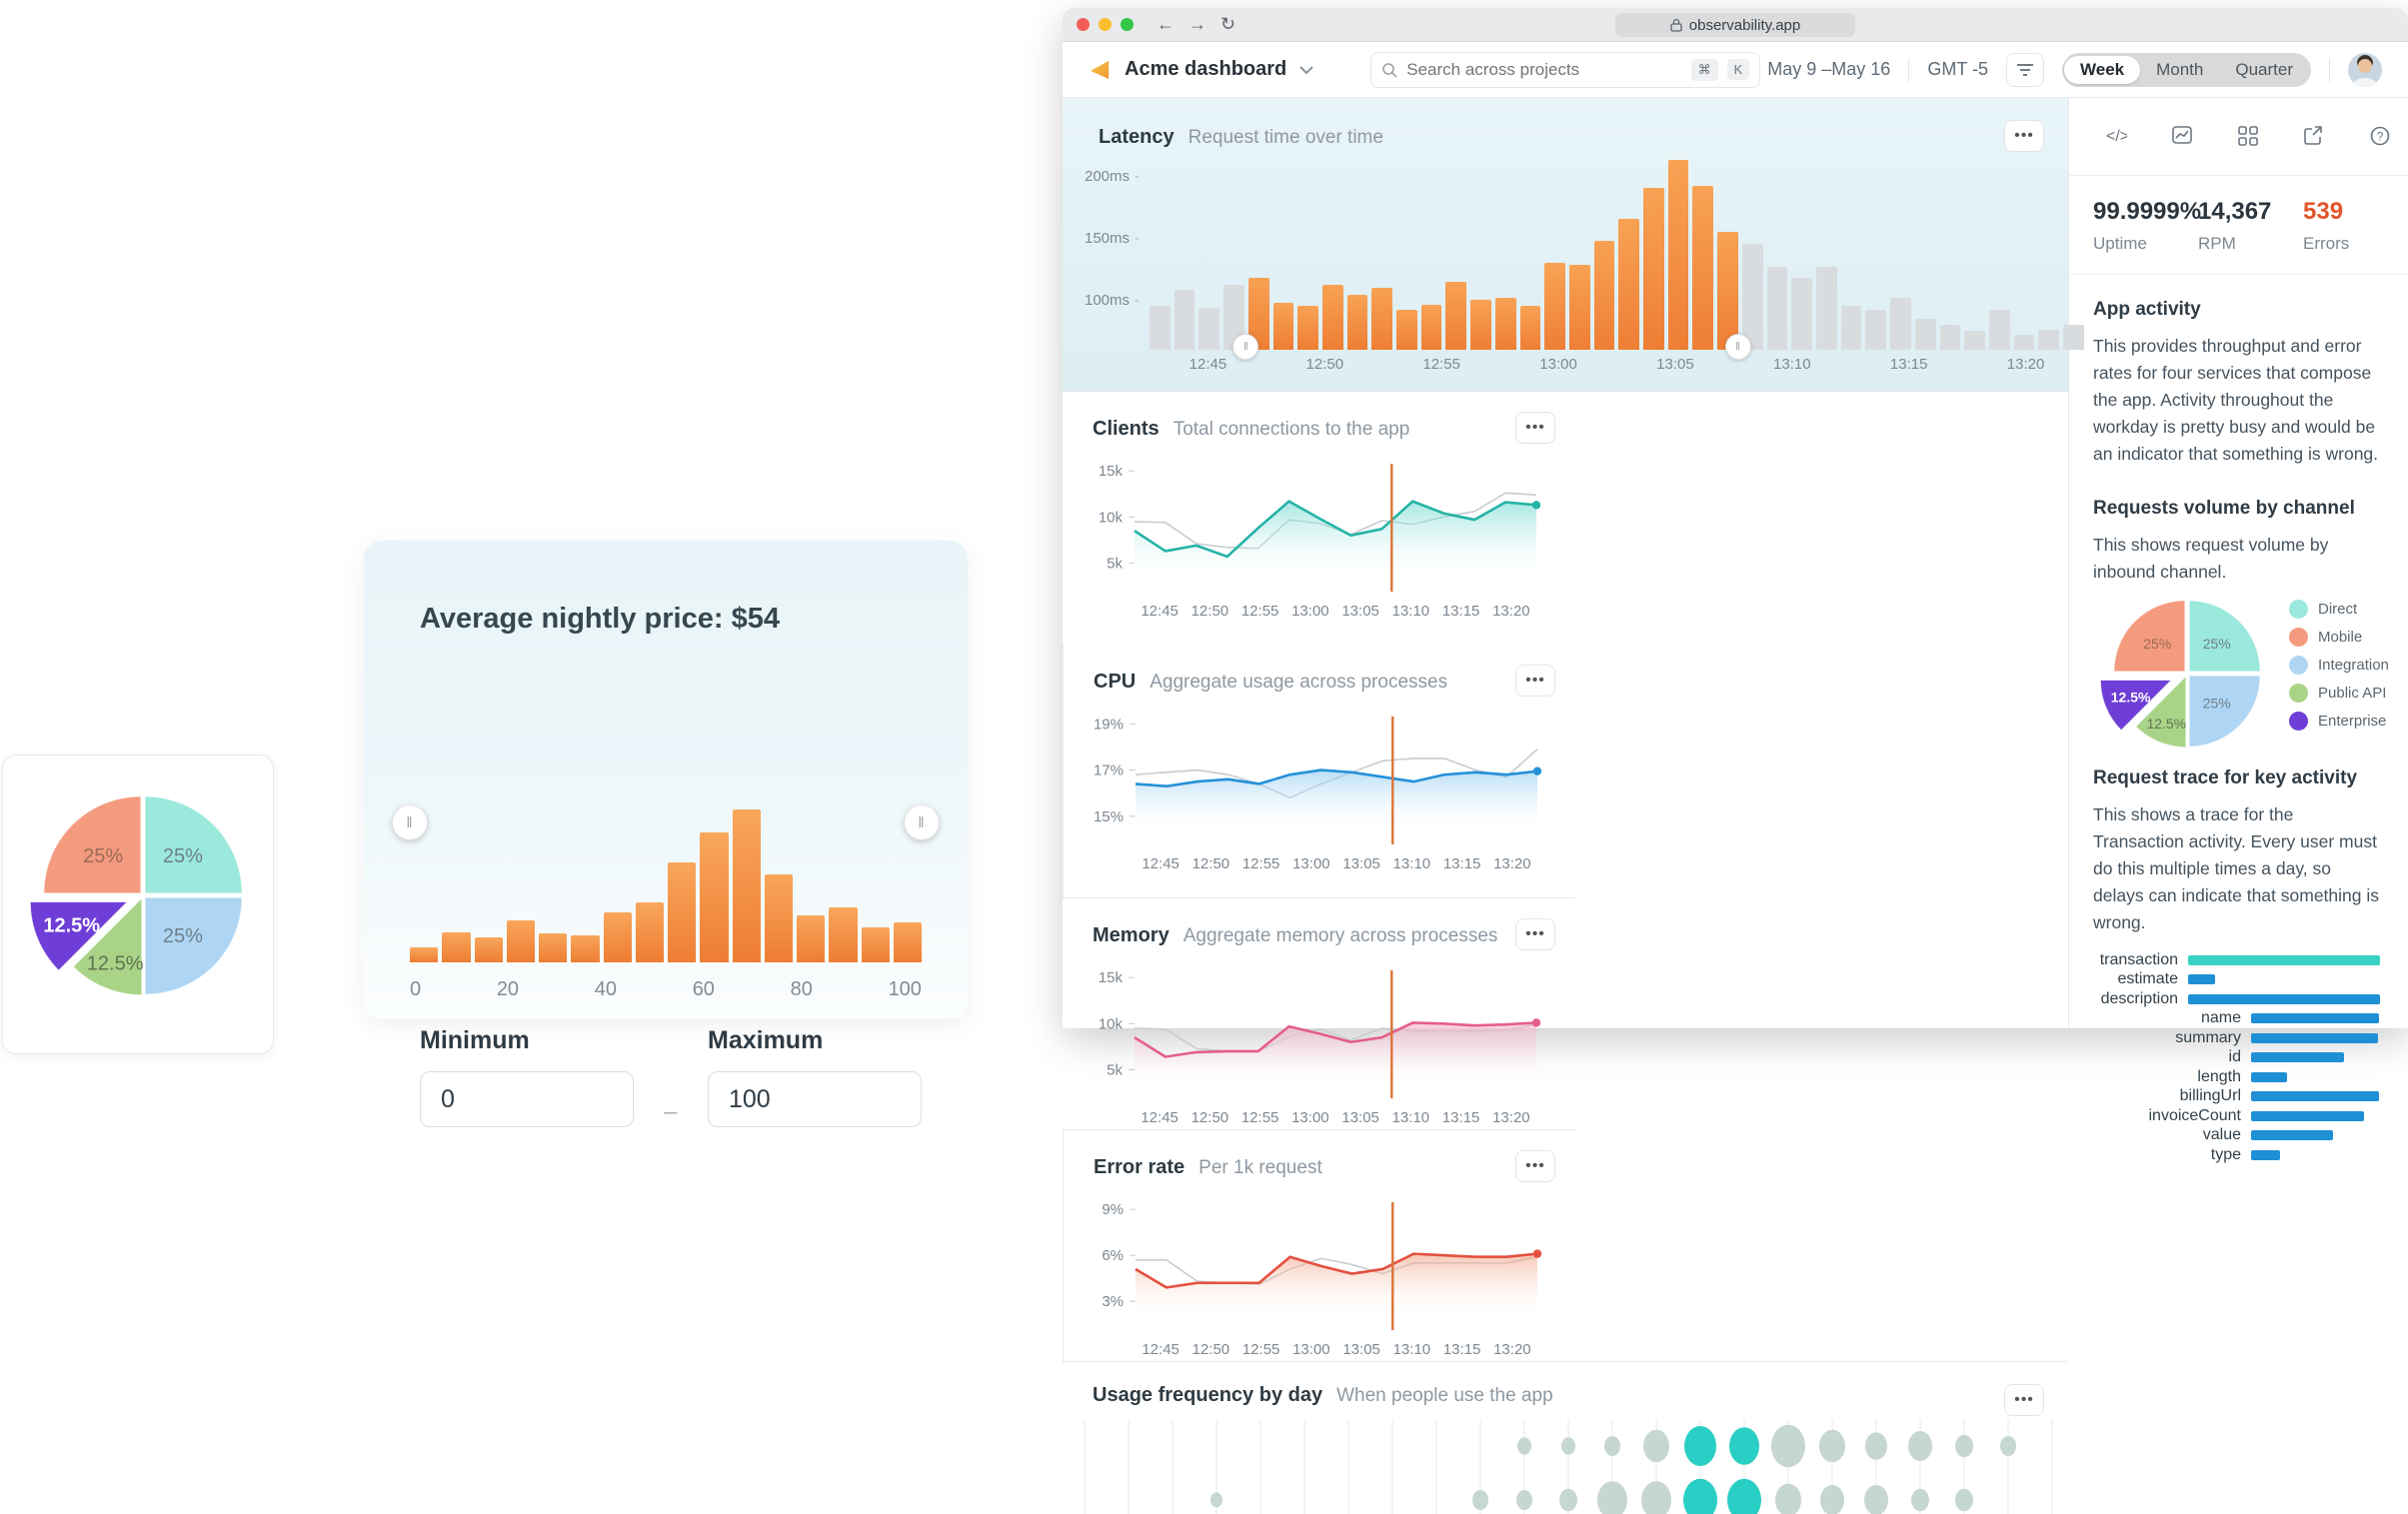  Describe the element at coordinates (1166, 24) in the screenshot. I see `back-icon: ←` at that location.